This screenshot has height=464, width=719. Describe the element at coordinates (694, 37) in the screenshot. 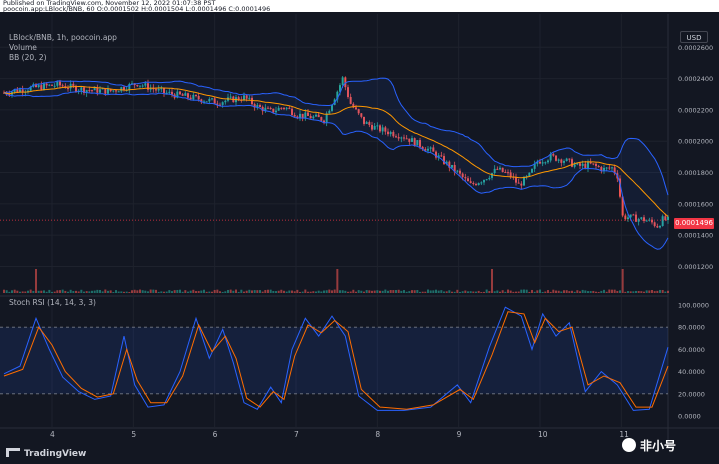

I see `currency-button: USD` at that location.